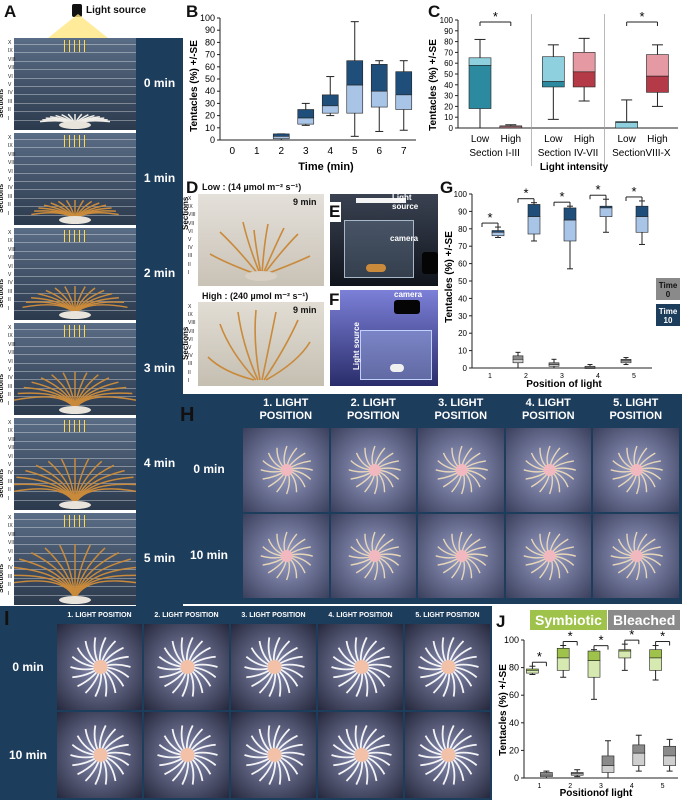 This screenshot has height=800, width=682. Describe the element at coordinates (511, 127) in the screenshot. I see `c-box-lower` at that location.